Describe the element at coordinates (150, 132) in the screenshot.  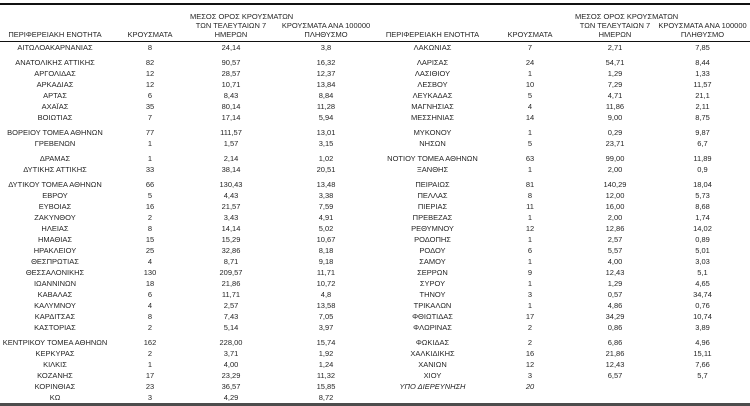
I see `cases-cell-left: 77` at that location.